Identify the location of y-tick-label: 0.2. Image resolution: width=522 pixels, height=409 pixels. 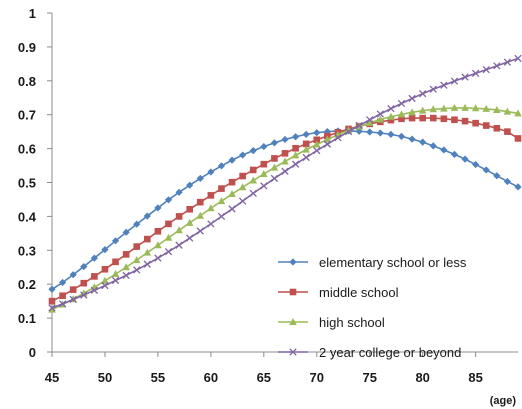
(27, 284).